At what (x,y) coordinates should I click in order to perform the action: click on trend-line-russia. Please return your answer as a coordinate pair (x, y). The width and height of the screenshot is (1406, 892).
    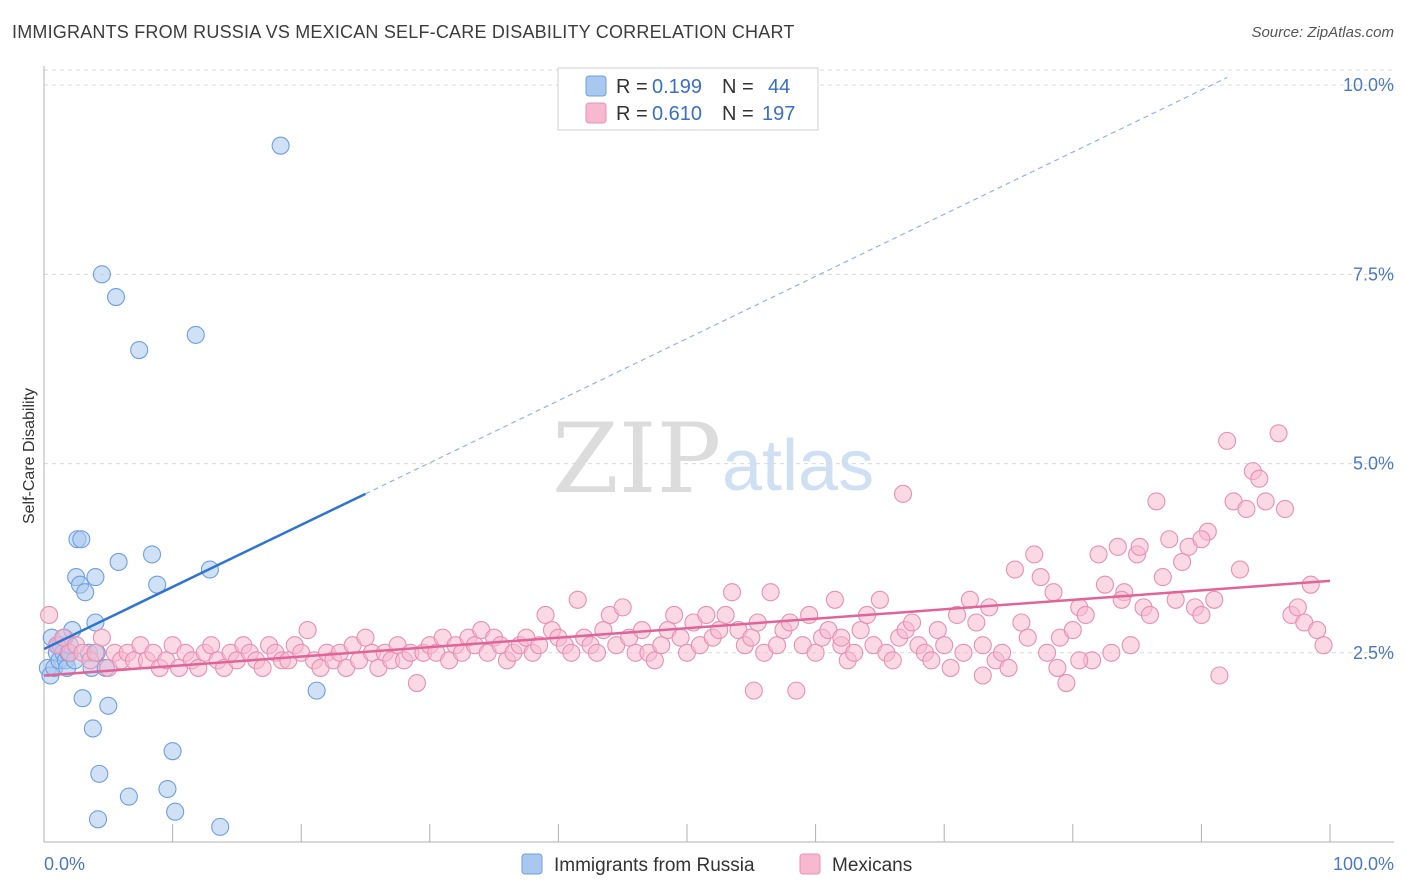
    Looking at the image, I should click on (205, 571).